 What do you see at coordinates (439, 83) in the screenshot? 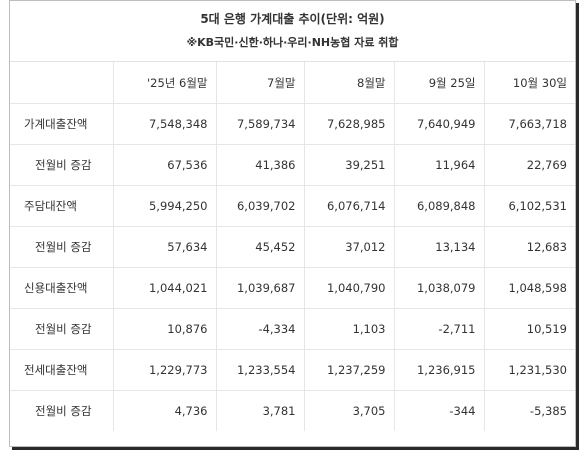
I see `column-header-sep25: 9월 25일` at bounding box center [439, 83].